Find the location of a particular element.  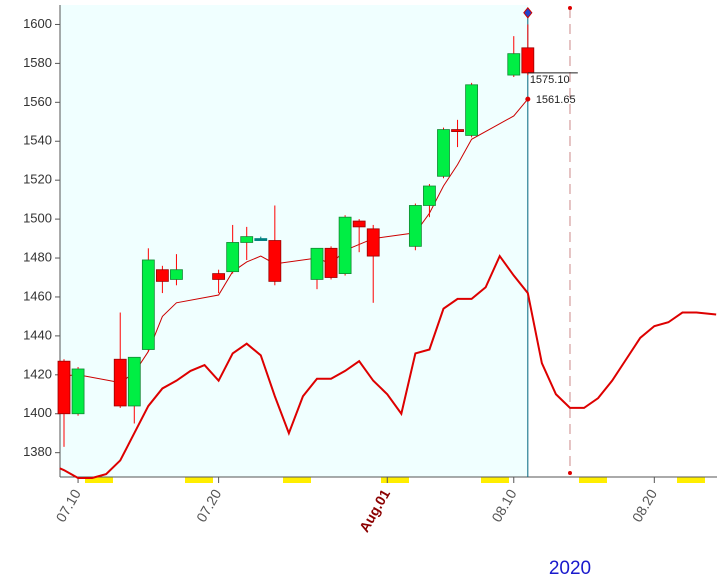

y-tick-label: 1560 is located at coordinates (37, 101).